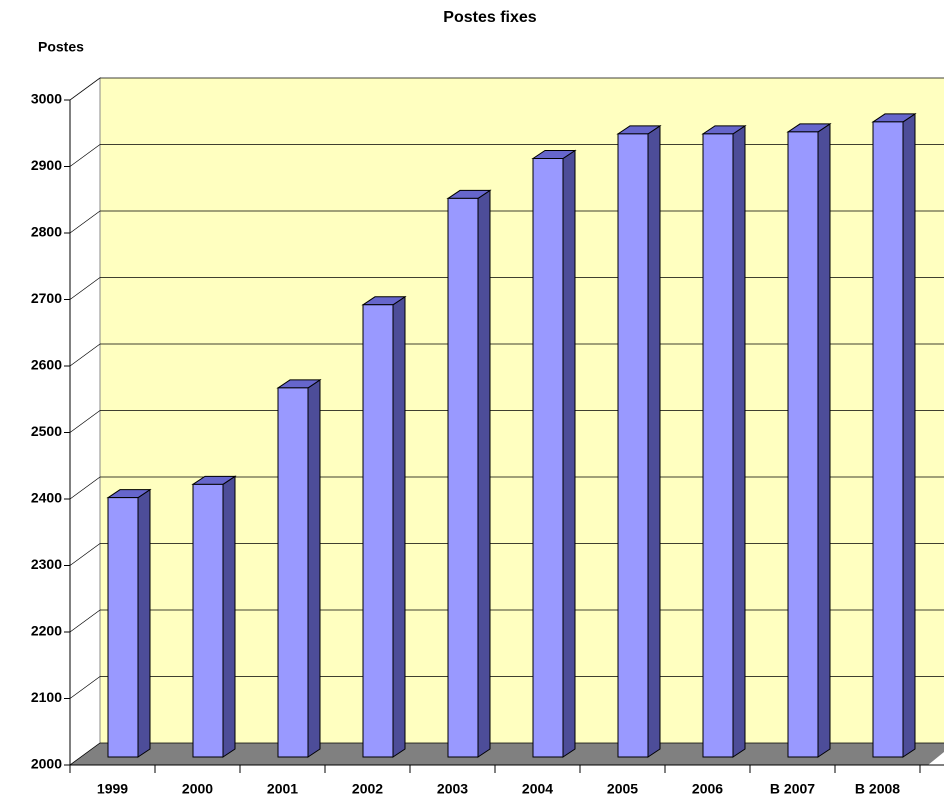 Image resolution: width=944 pixels, height=809 pixels. Describe the element at coordinates (707, 789) in the screenshot. I see `x-tick-label: 2006` at that location.